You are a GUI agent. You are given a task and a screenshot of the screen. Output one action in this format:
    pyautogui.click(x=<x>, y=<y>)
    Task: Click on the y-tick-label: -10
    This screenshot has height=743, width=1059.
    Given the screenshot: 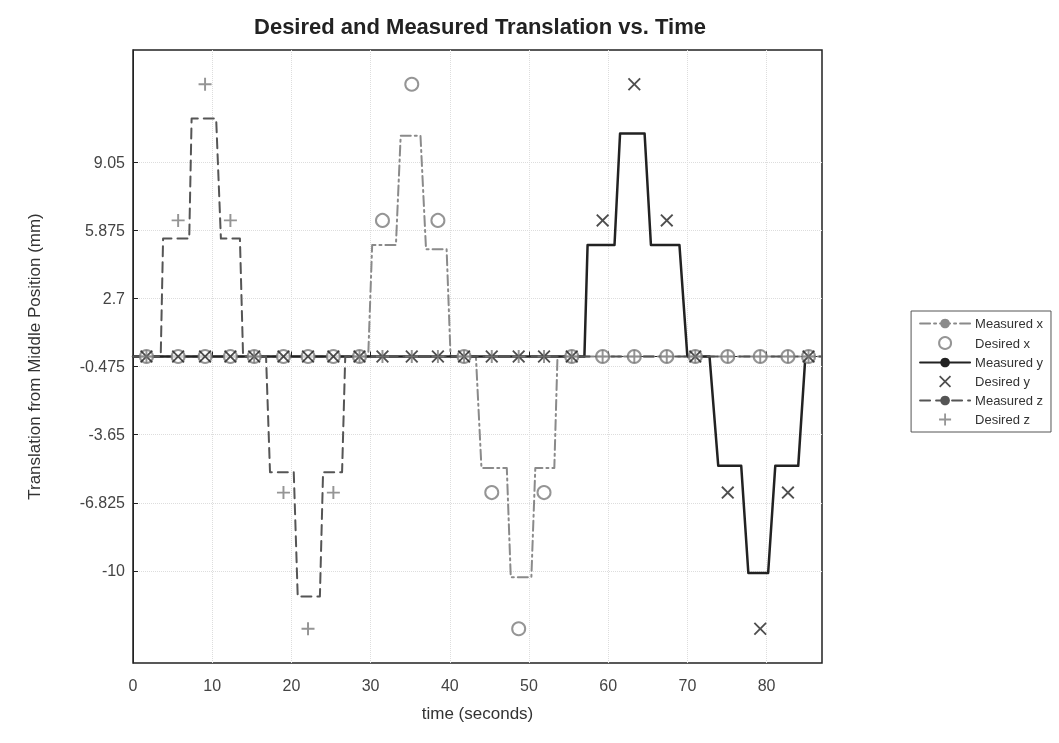 What is the action you would take?
    pyautogui.click(x=113, y=571)
    